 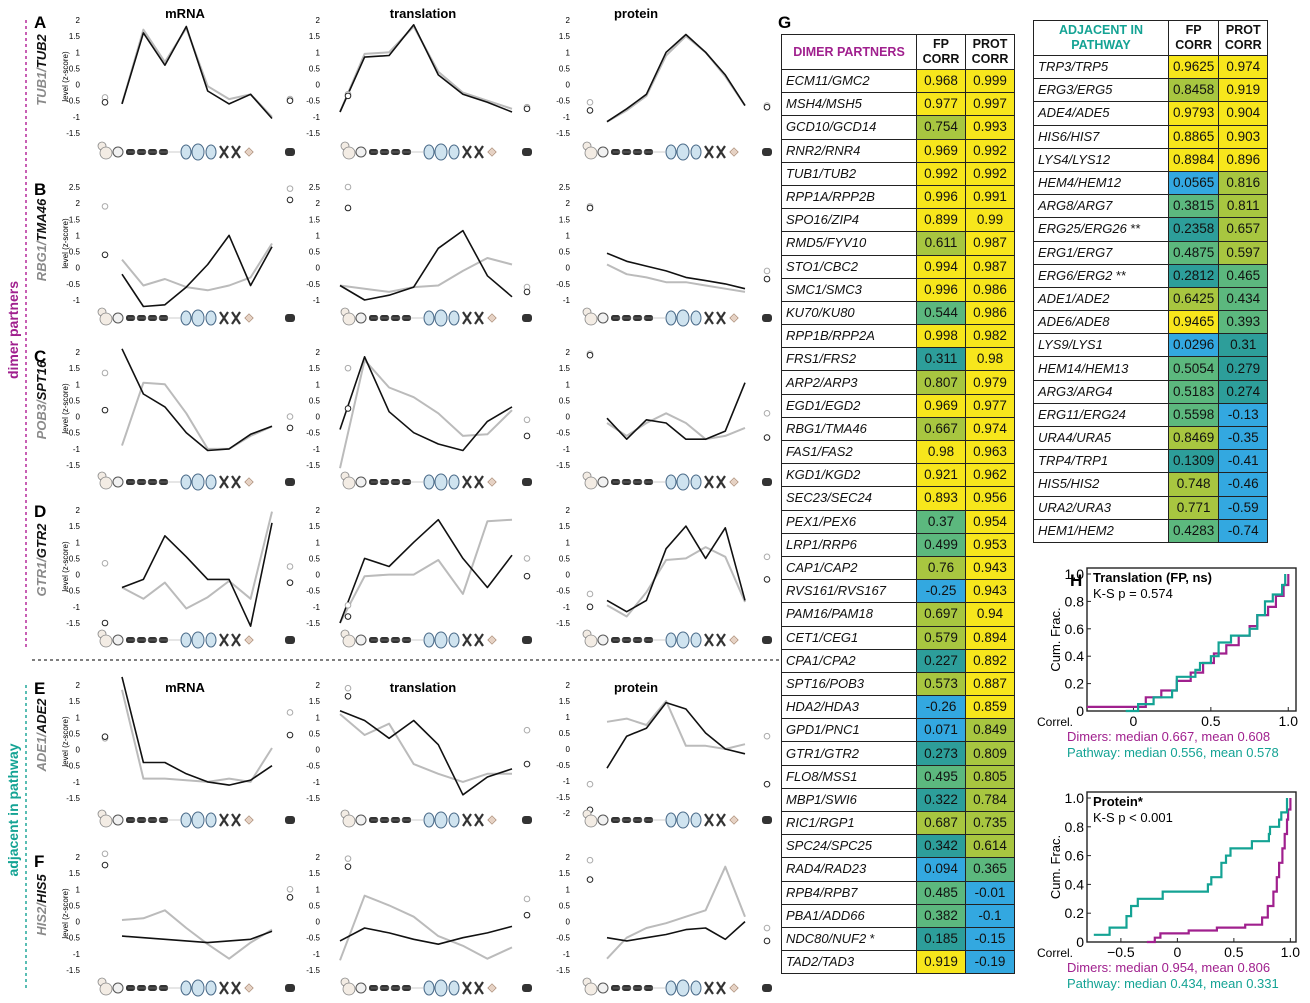 What do you see at coordinates (1076, 580) in the screenshot?
I see `panel-letter-h: H` at bounding box center [1076, 580].